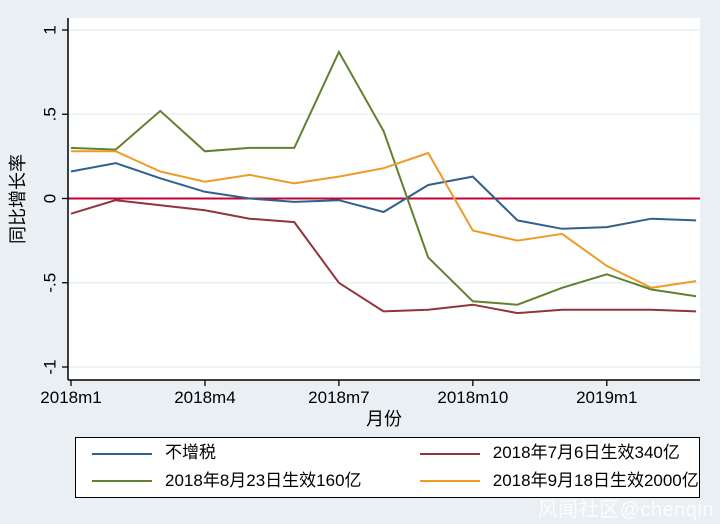  Describe the element at coordinates (18, 199) in the screenshot. I see `y-axis-label: 同比增长率` at that location.